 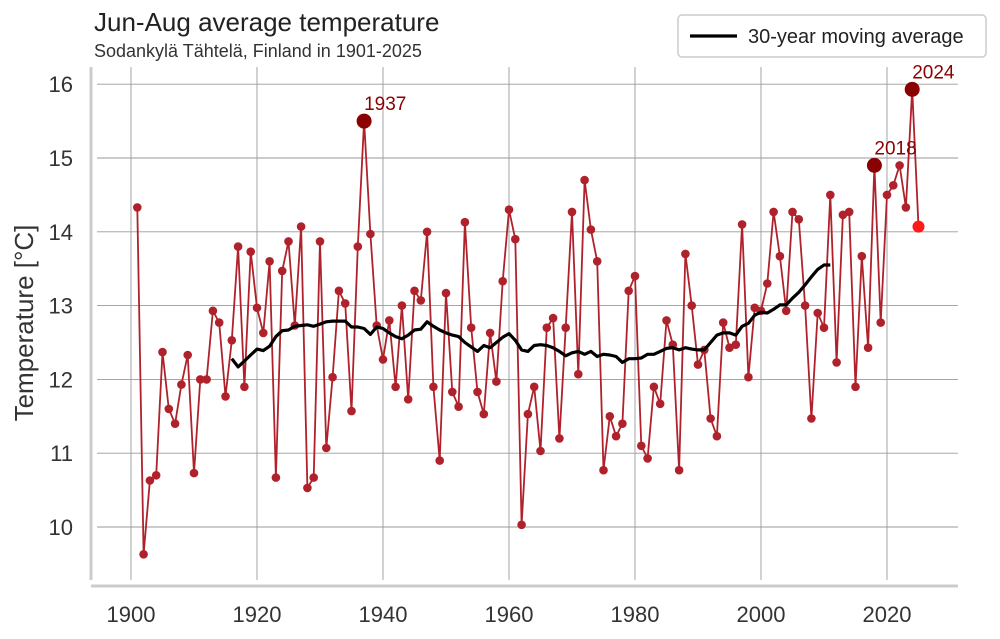 I want to click on data-point-1941, so click(x=389, y=320).